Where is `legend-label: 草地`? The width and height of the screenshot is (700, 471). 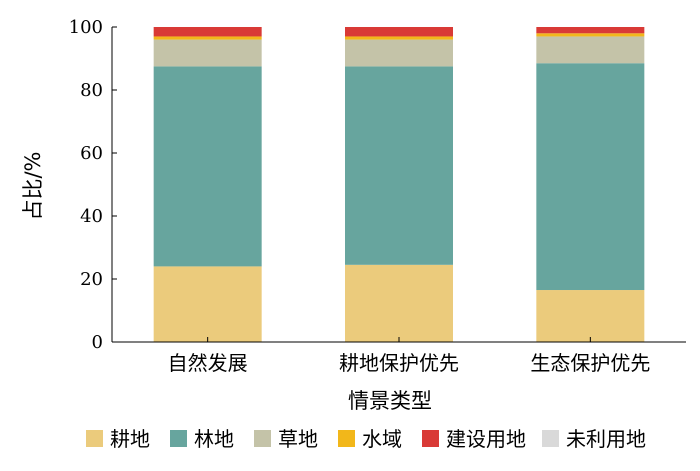
legend-label: 草地 is located at coordinates (298, 439).